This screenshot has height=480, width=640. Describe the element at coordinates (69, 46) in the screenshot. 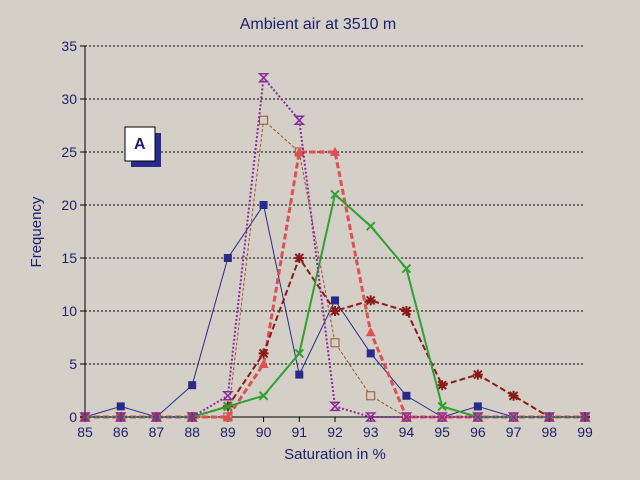

I see `y-tick-label-7: 35` at that location.